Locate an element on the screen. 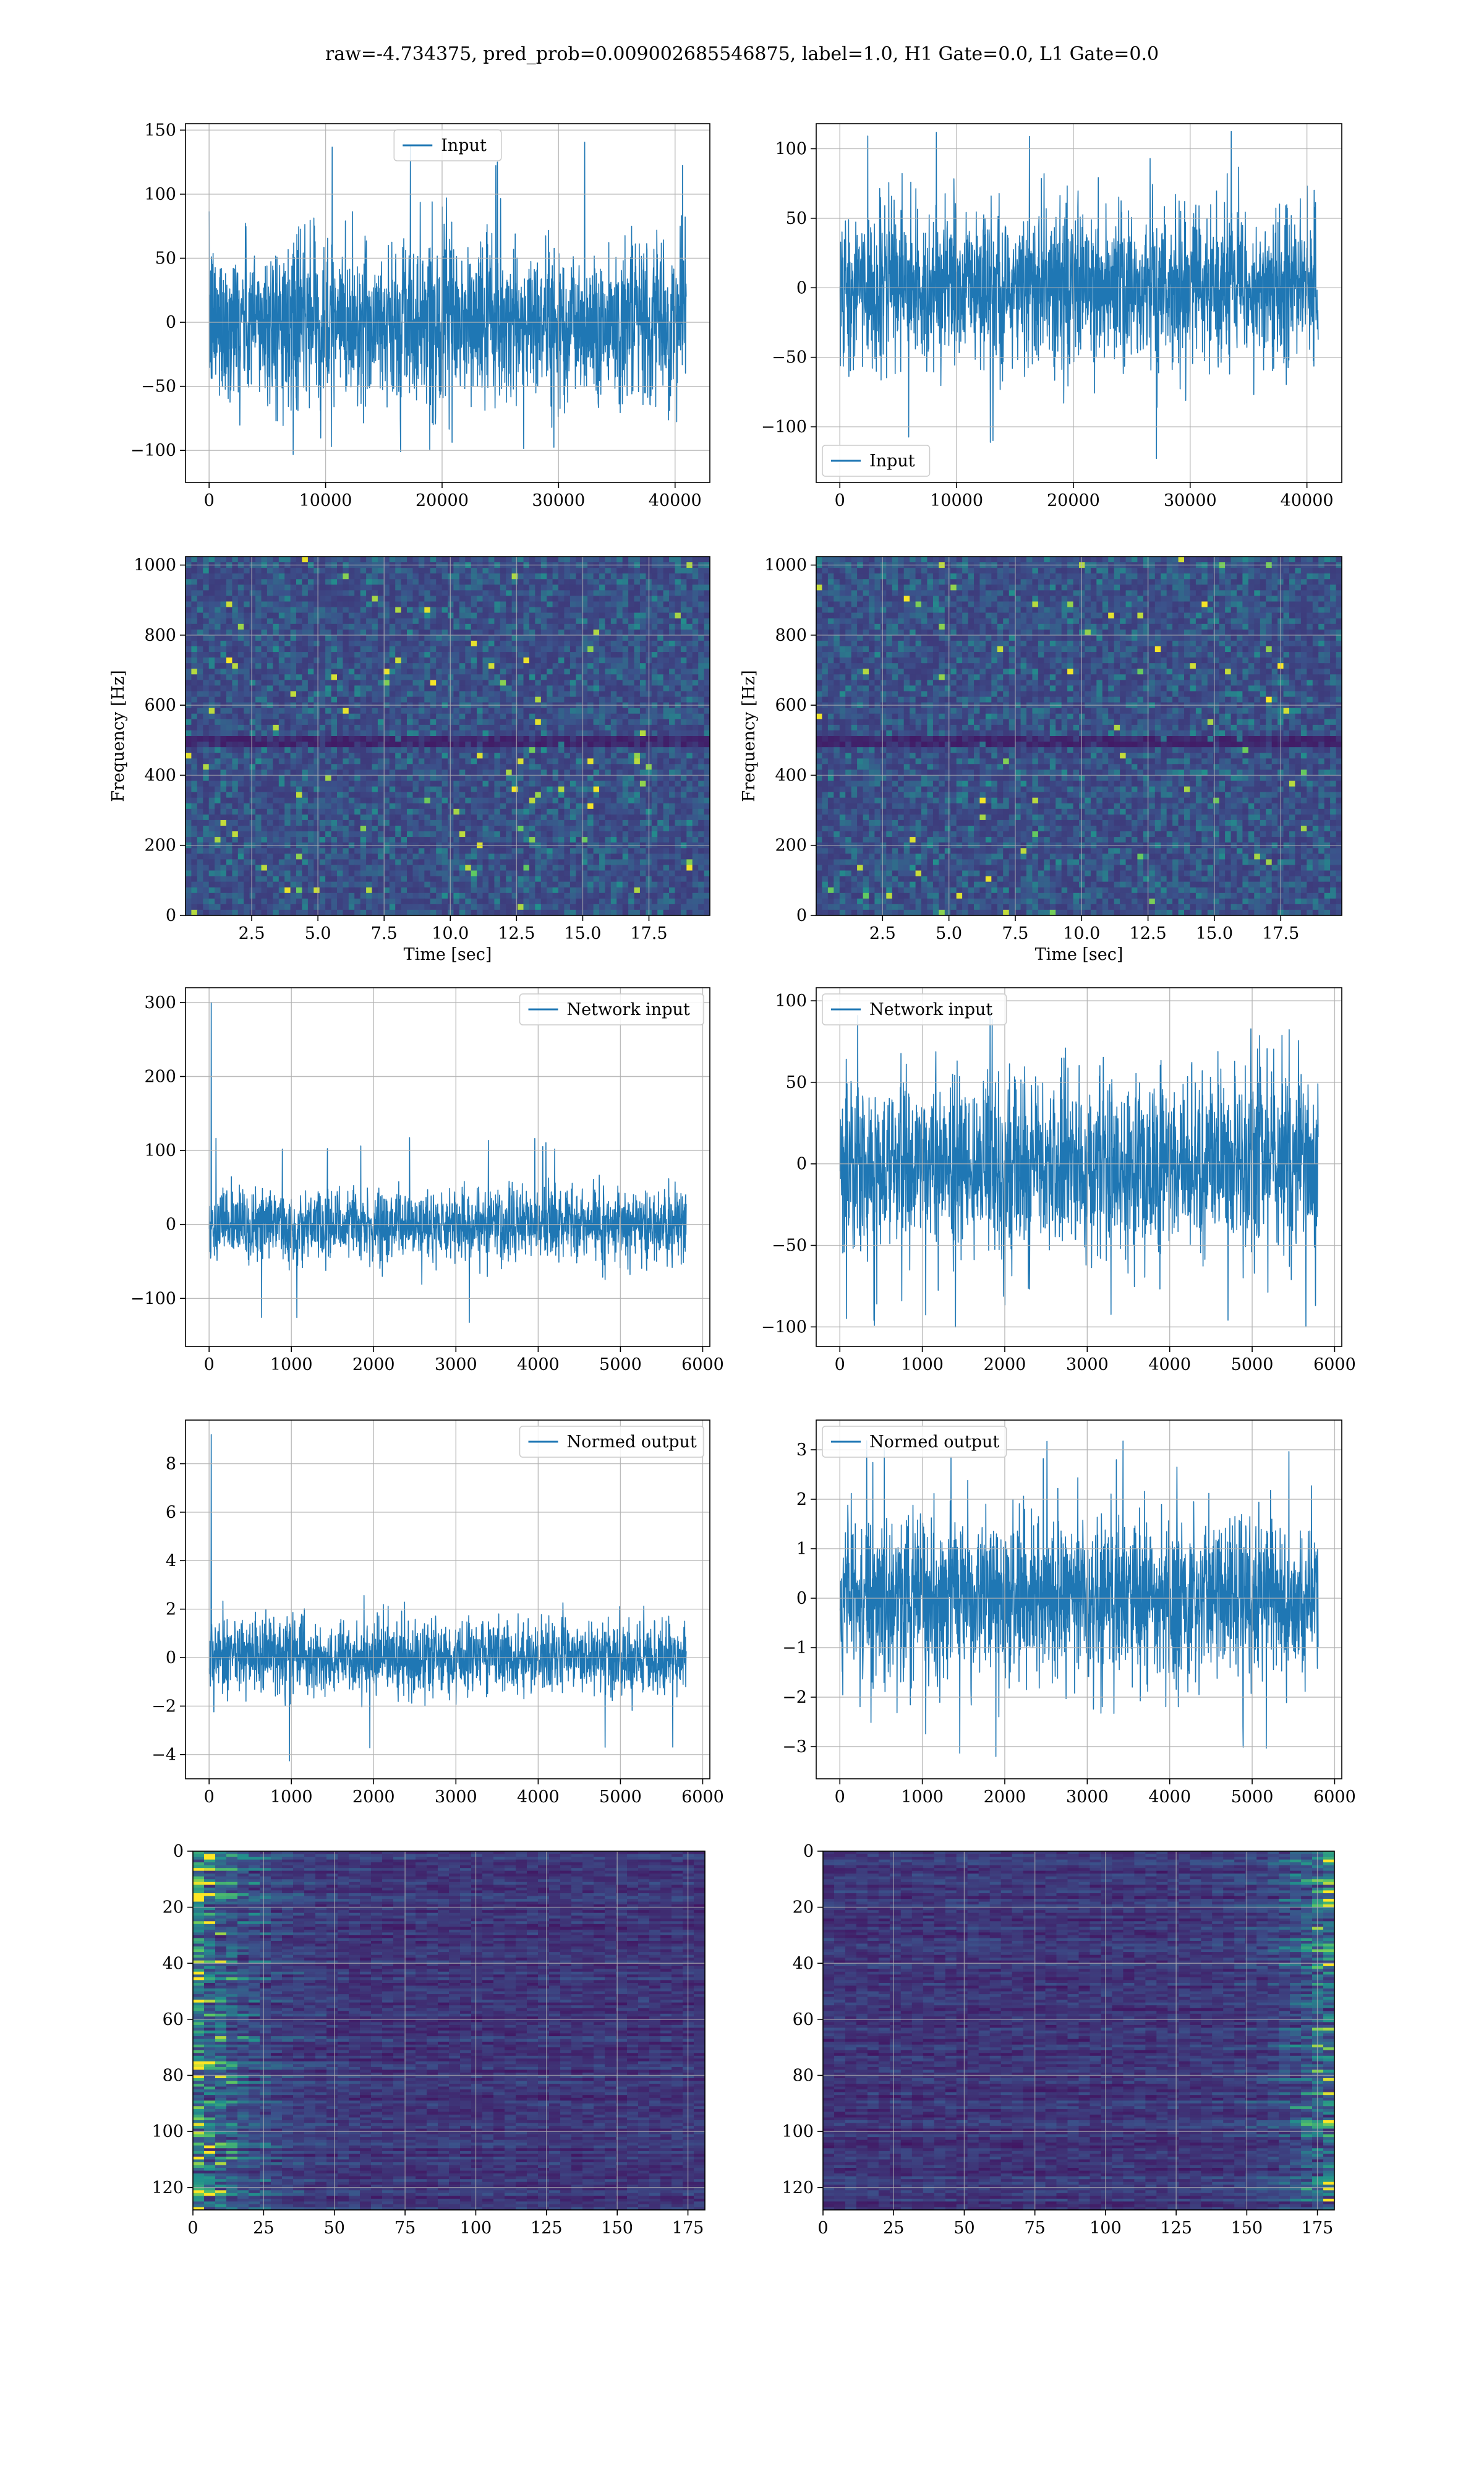  y-tick-label: 3 is located at coordinates (801, 1450).